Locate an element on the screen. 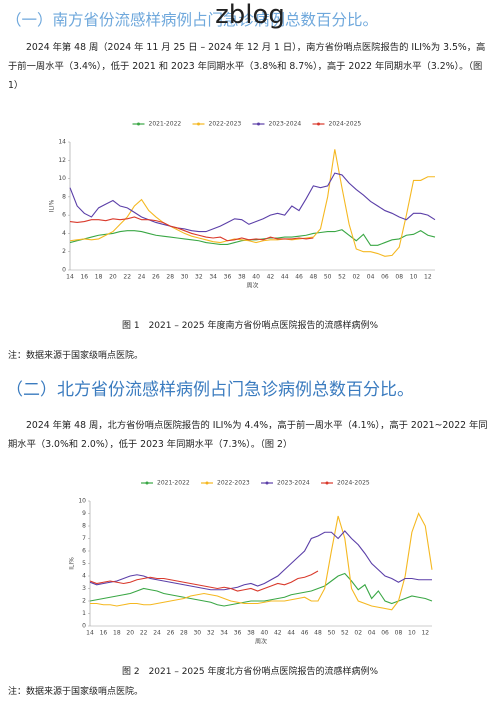 This screenshot has height=701, width=500. y-tick-label: 5 is located at coordinates (84, 563).